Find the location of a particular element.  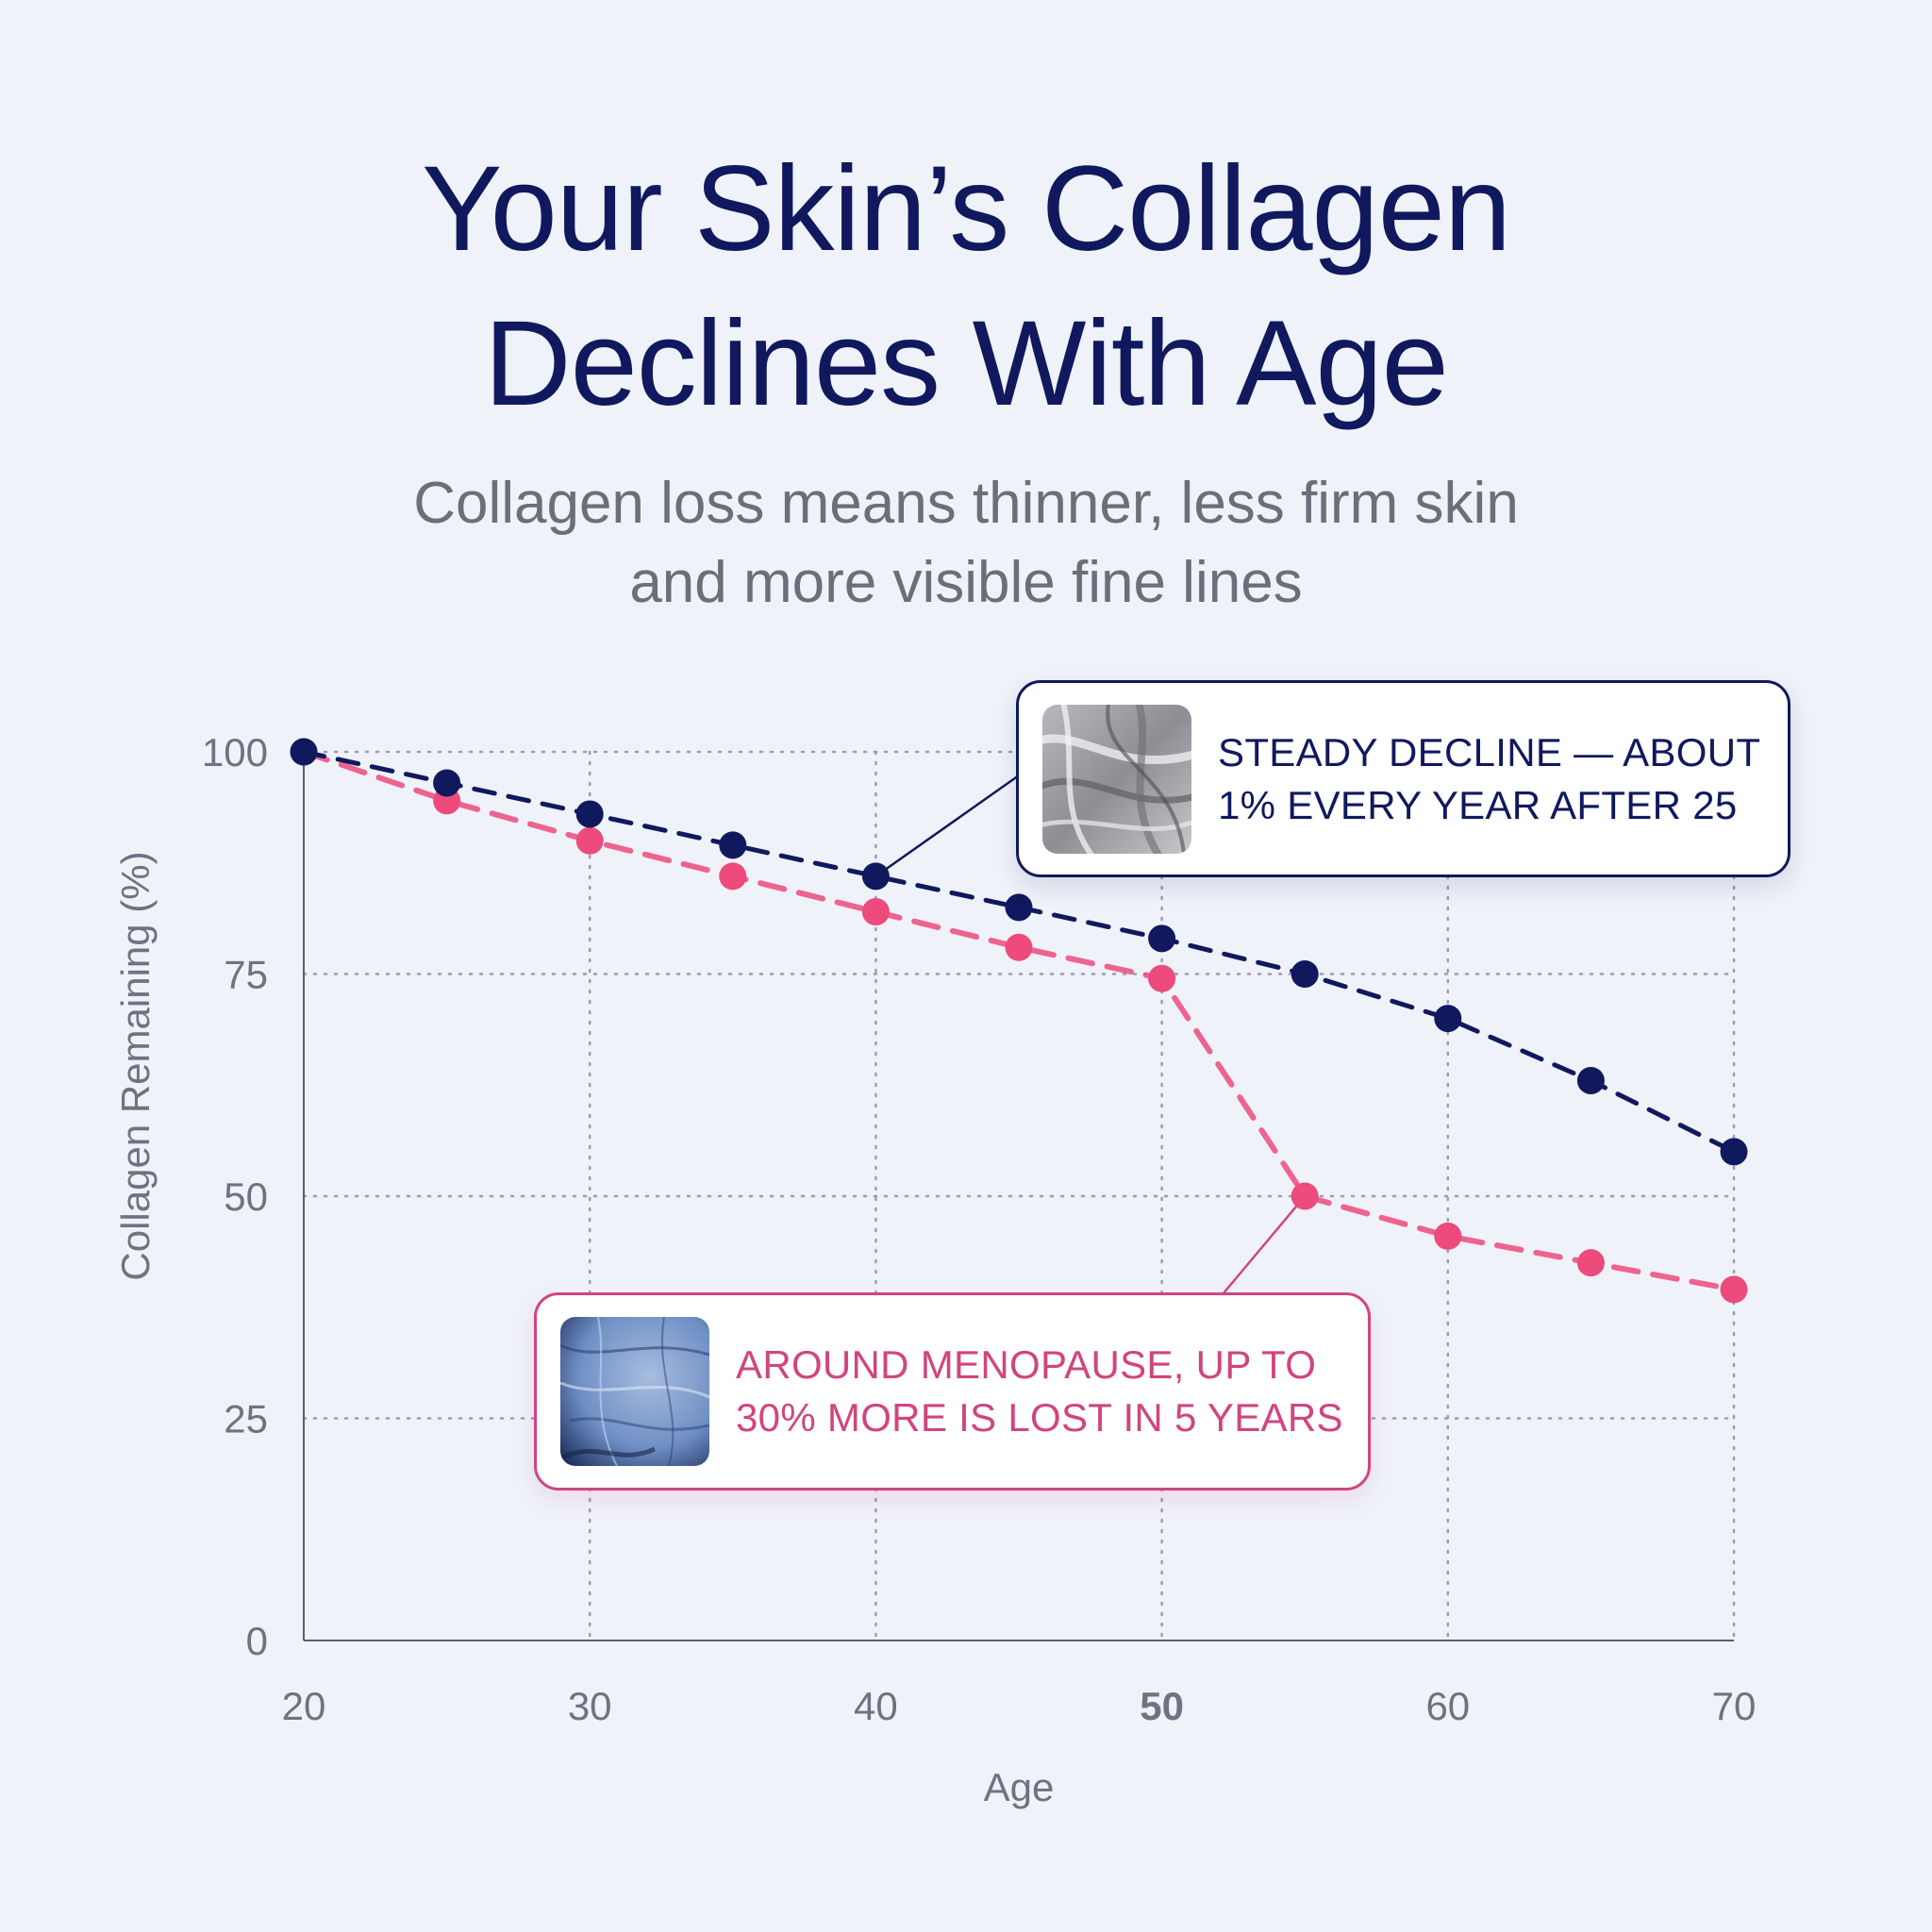

collagen-fiber-thumbnail is located at coordinates (1116, 779).